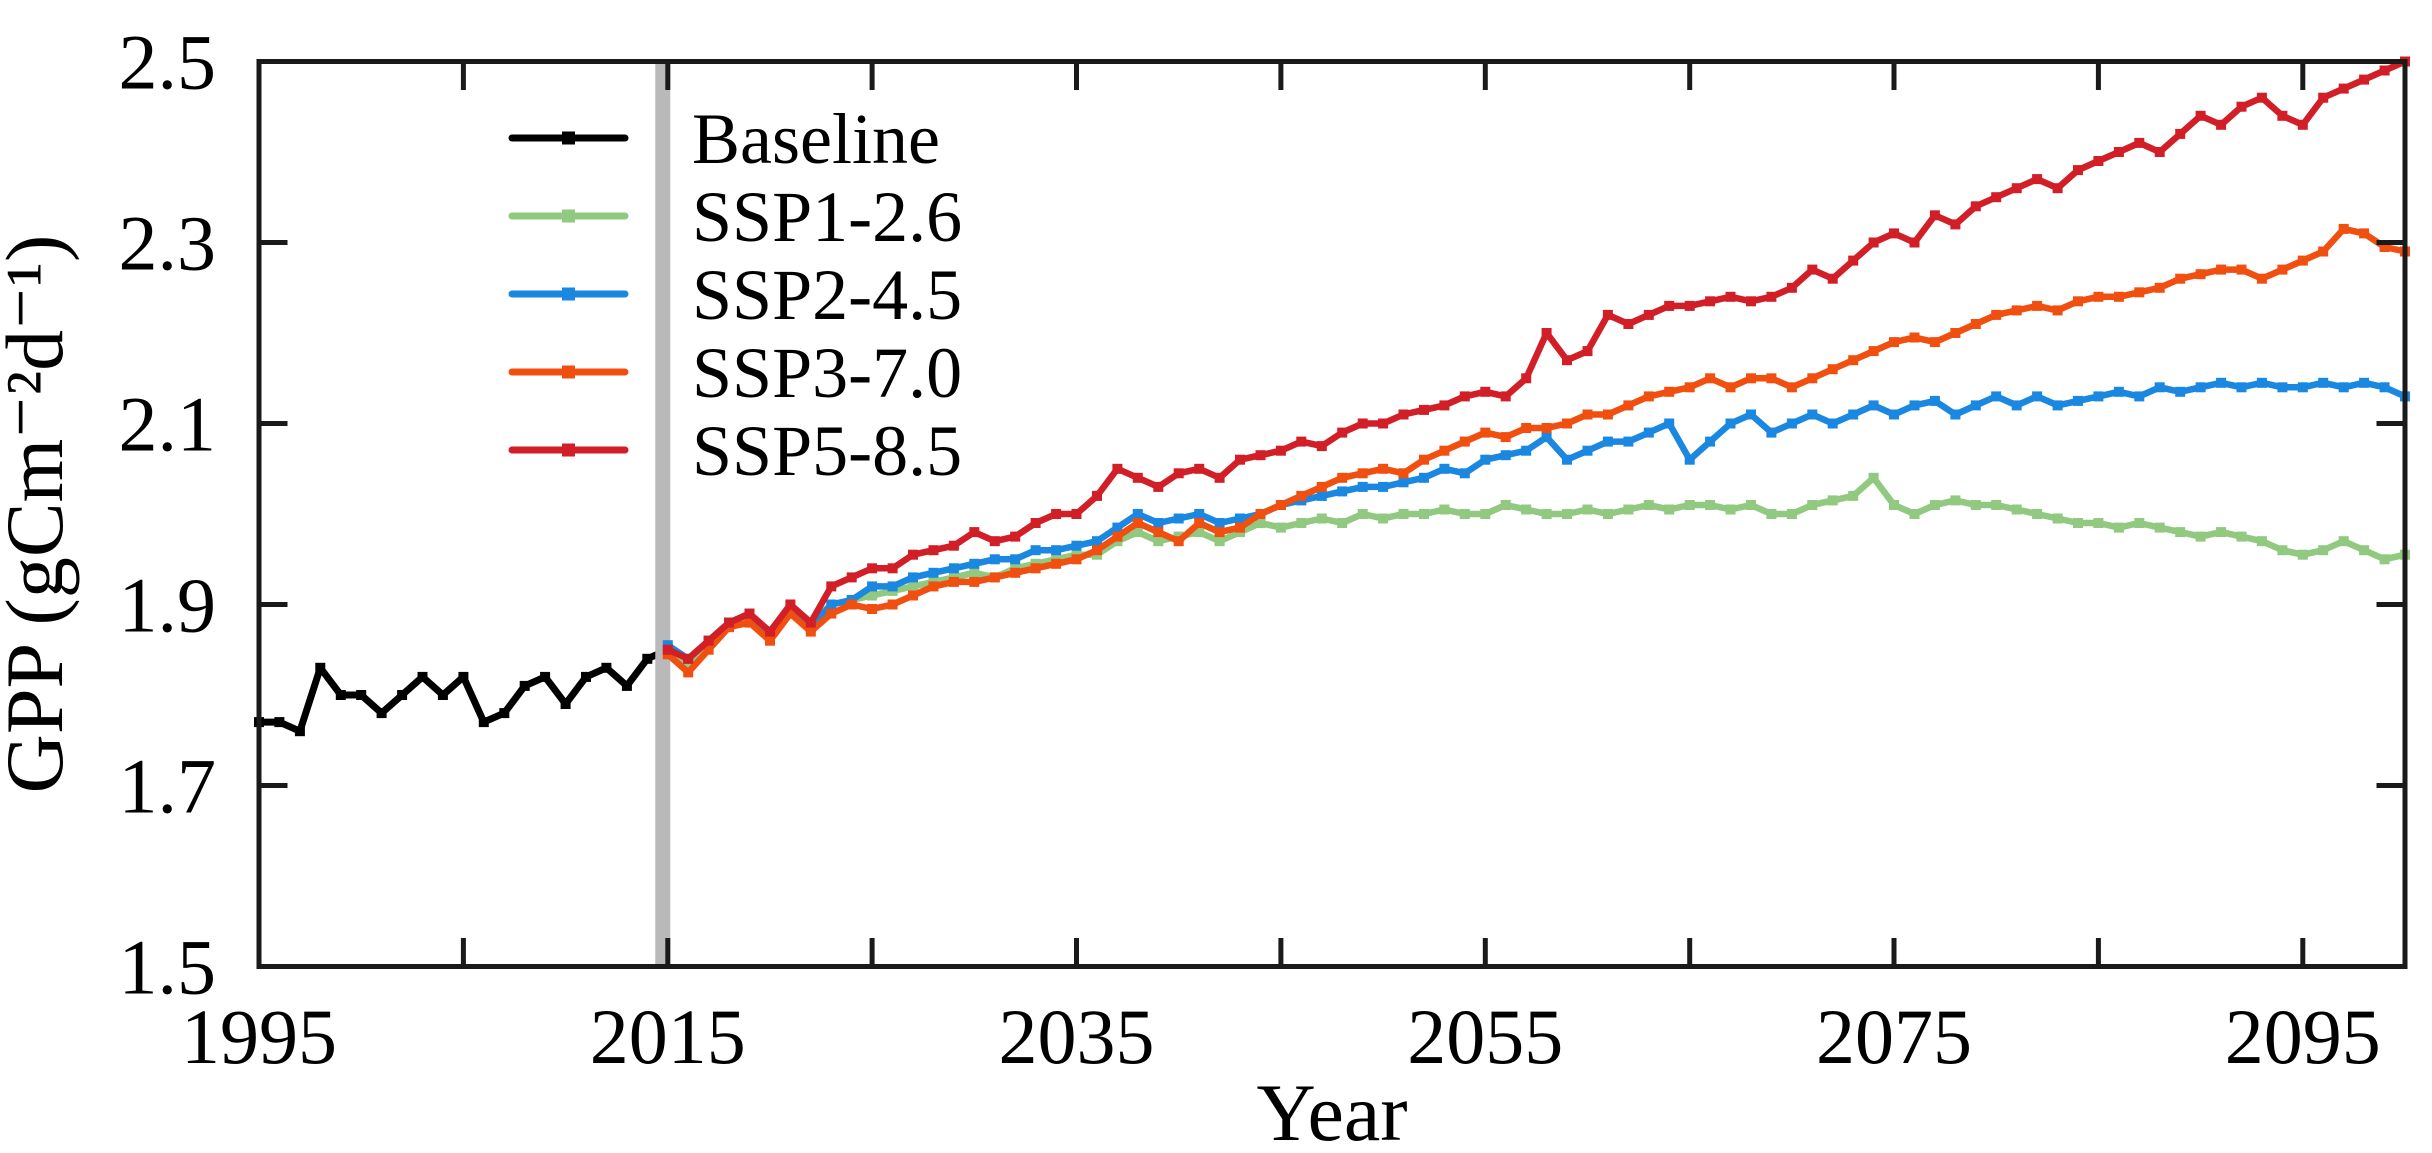 The height and width of the screenshot is (1153, 2432). What do you see at coordinates (735, 451) in the screenshot?
I see `legend-item-SSP5-8.5: SSP5-8.5` at bounding box center [735, 451].